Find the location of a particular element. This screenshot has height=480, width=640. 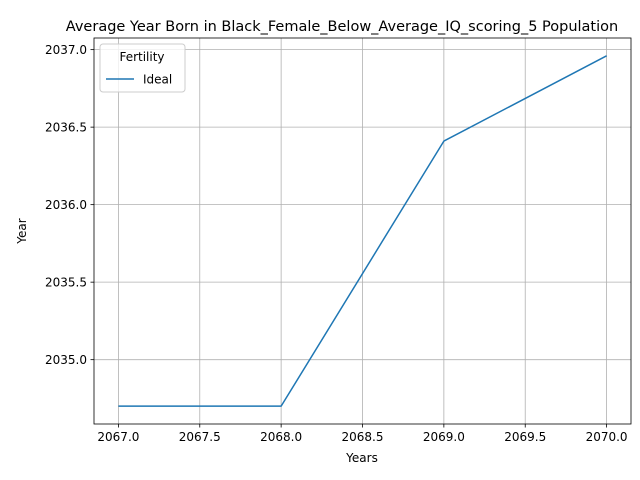

y-tick-label: 2035.5 is located at coordinates (66, 282).